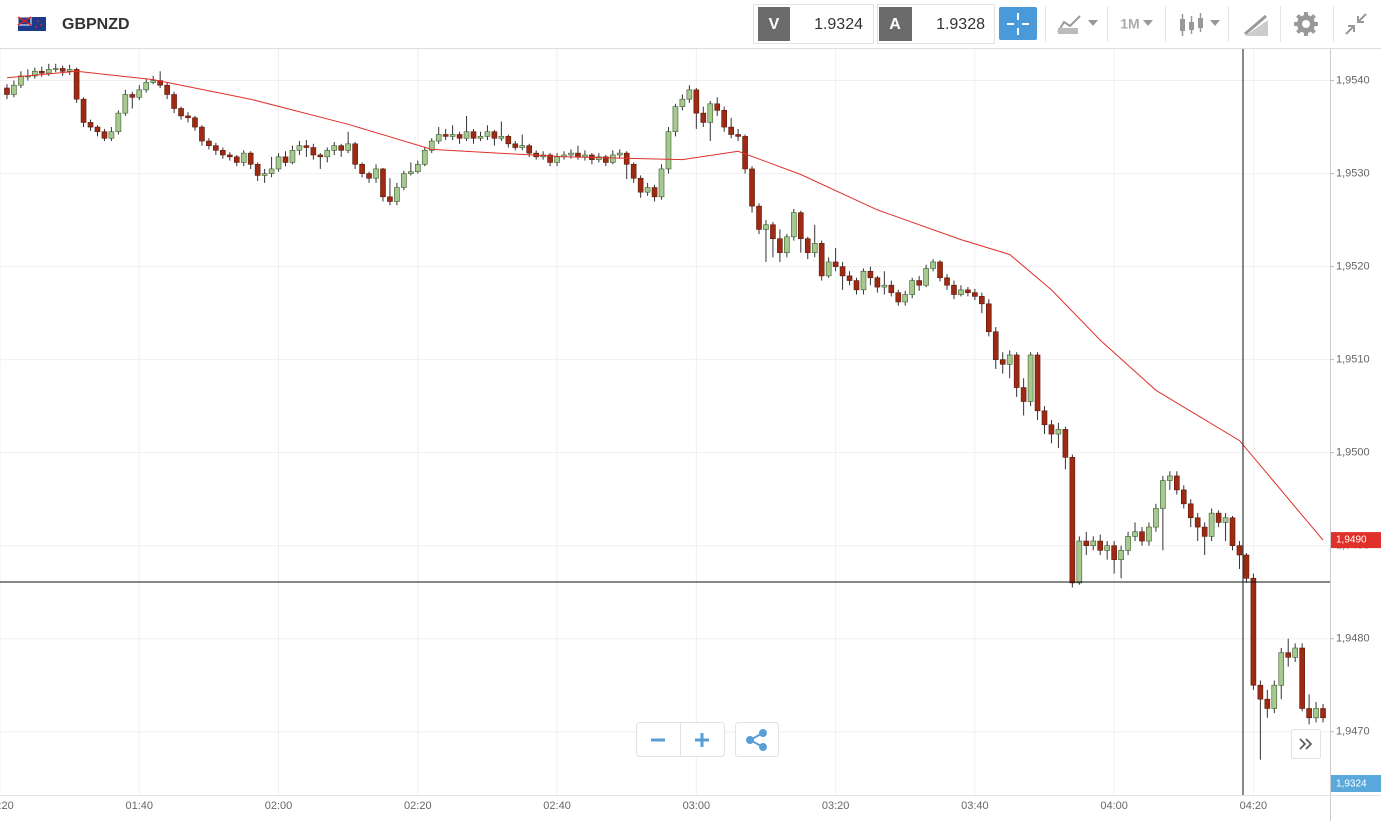 This screenshot has height=826, width=1381. What do you see at coordinates (279, 806) in the screenshot?
I see `x-tick-label: 02:00` at bounding box center [279, 806].